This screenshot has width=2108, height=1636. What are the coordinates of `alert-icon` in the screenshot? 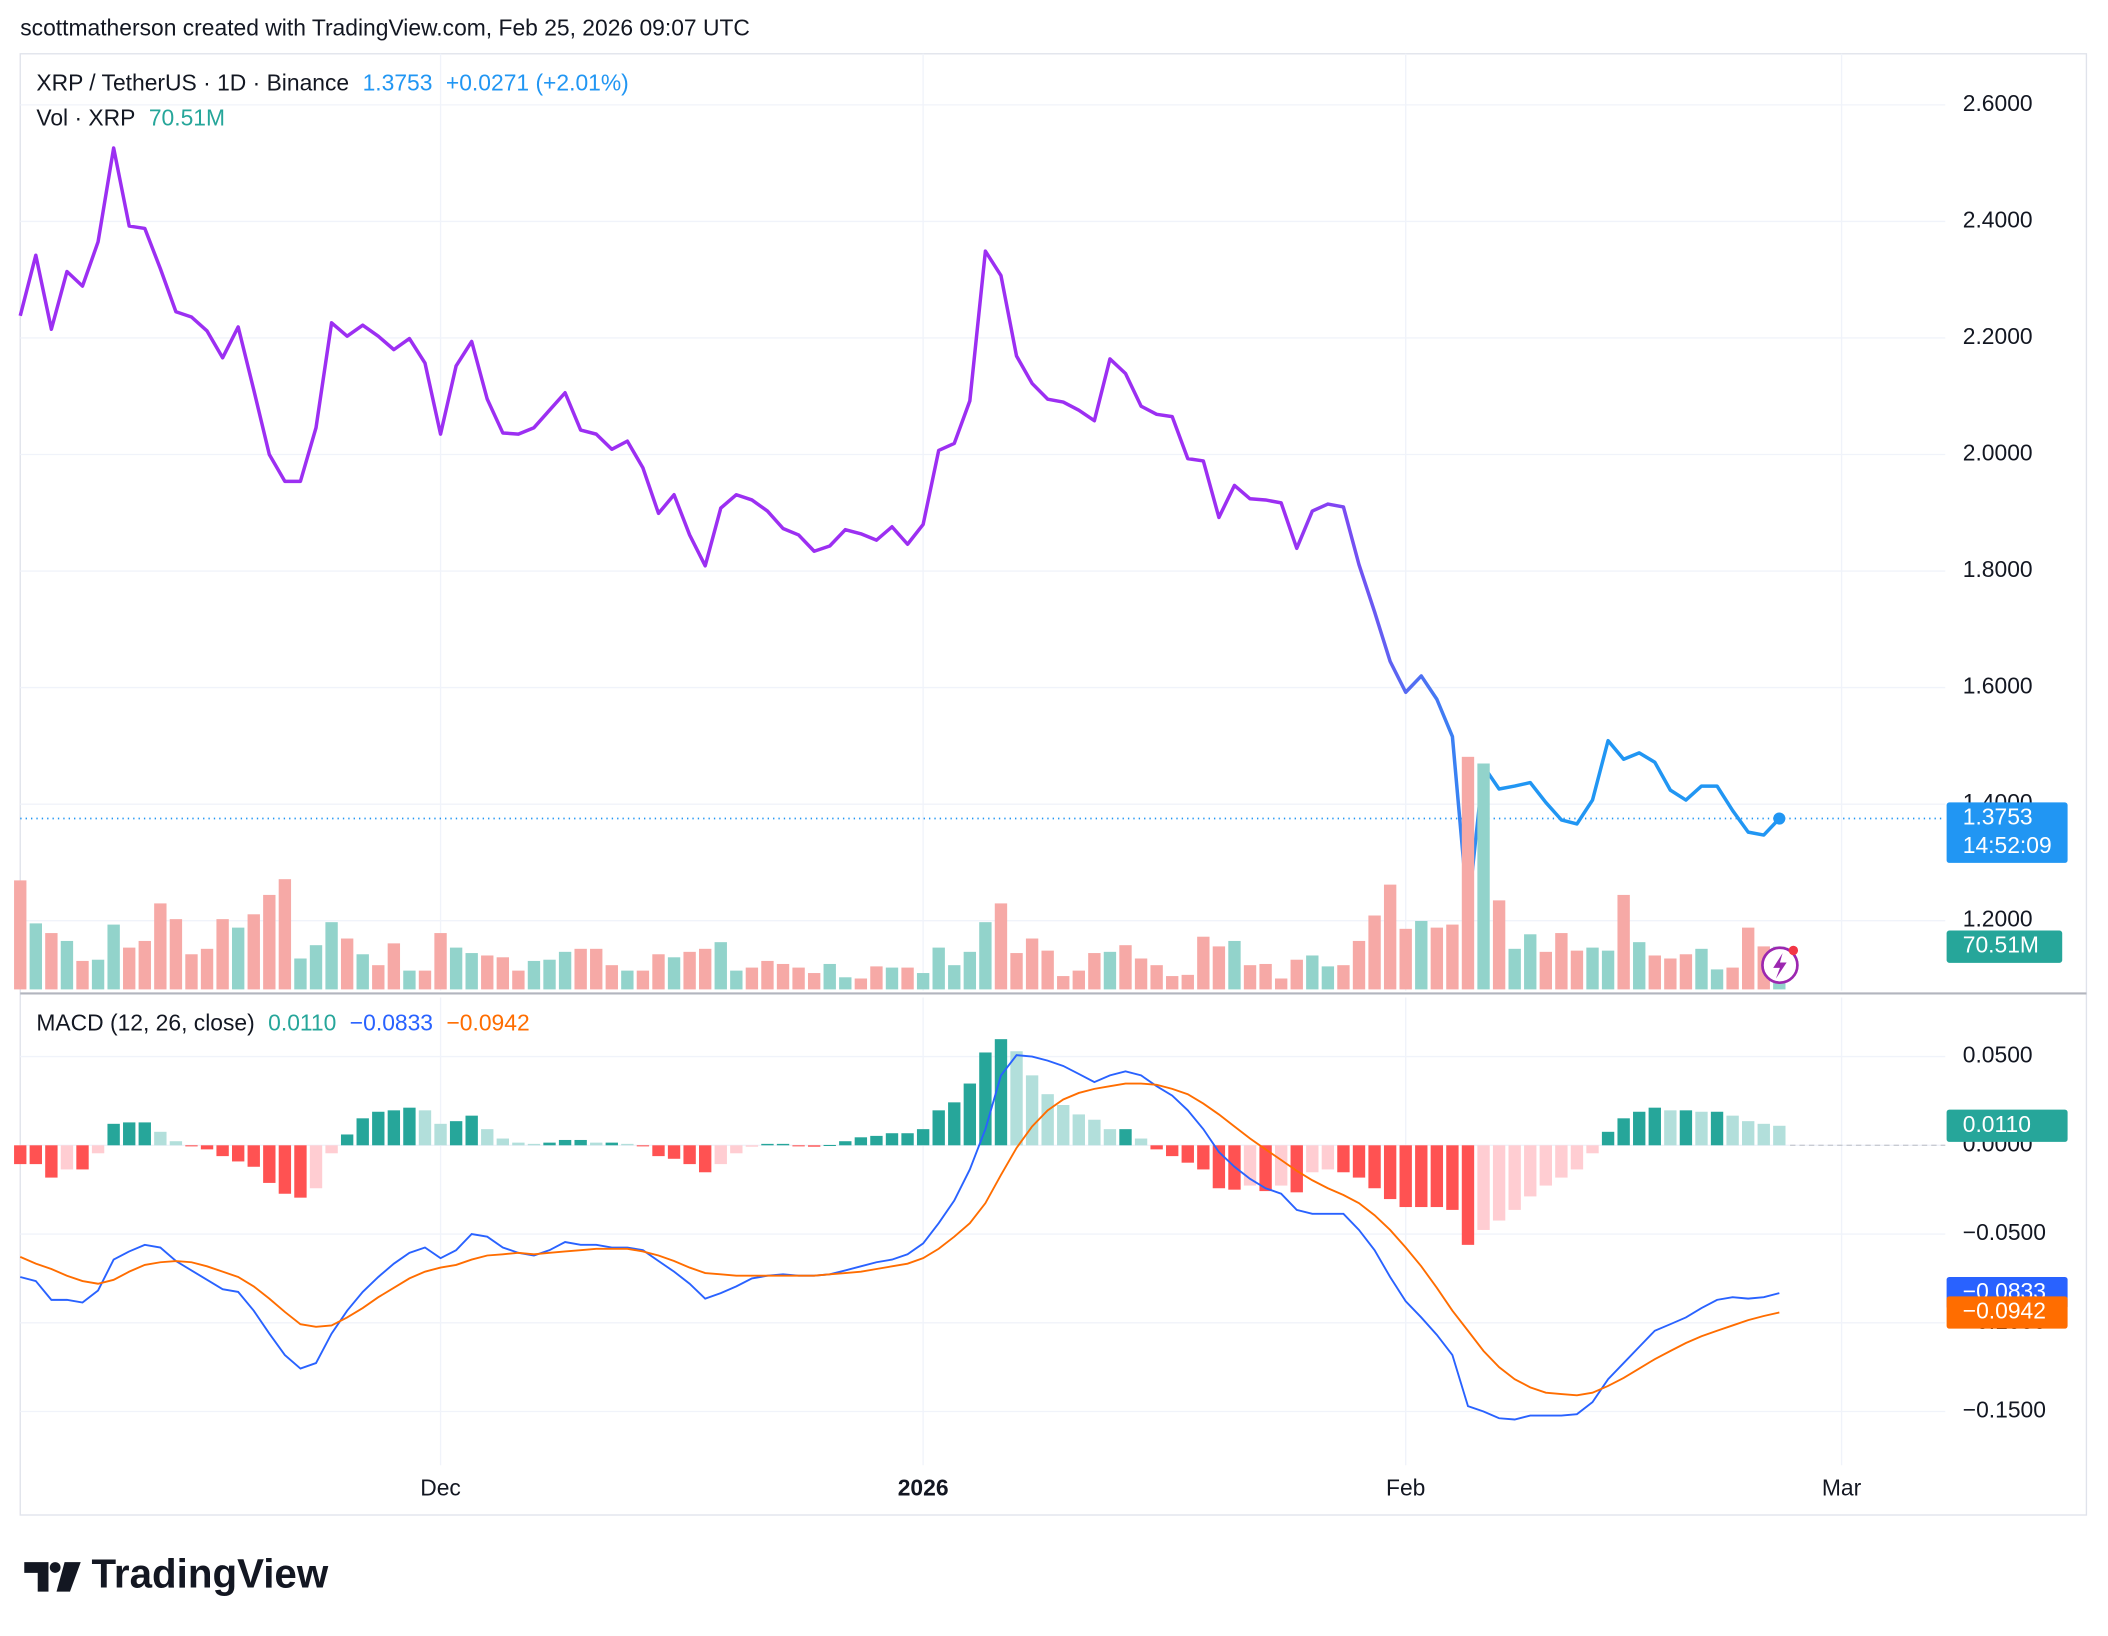 It's located at (1780, 965).